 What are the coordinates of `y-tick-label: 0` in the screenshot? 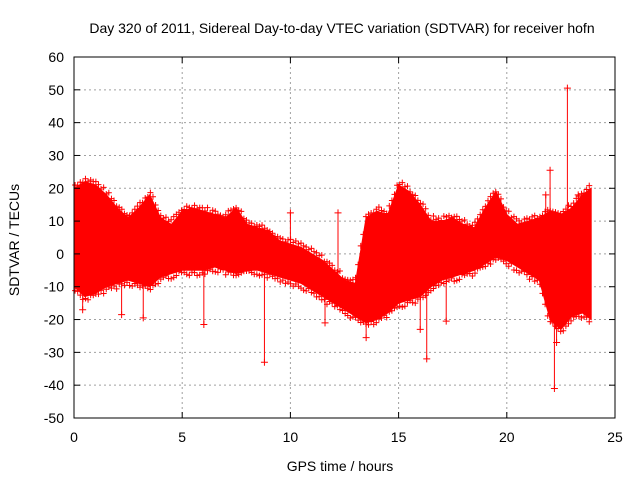 It's located at (60, 254).